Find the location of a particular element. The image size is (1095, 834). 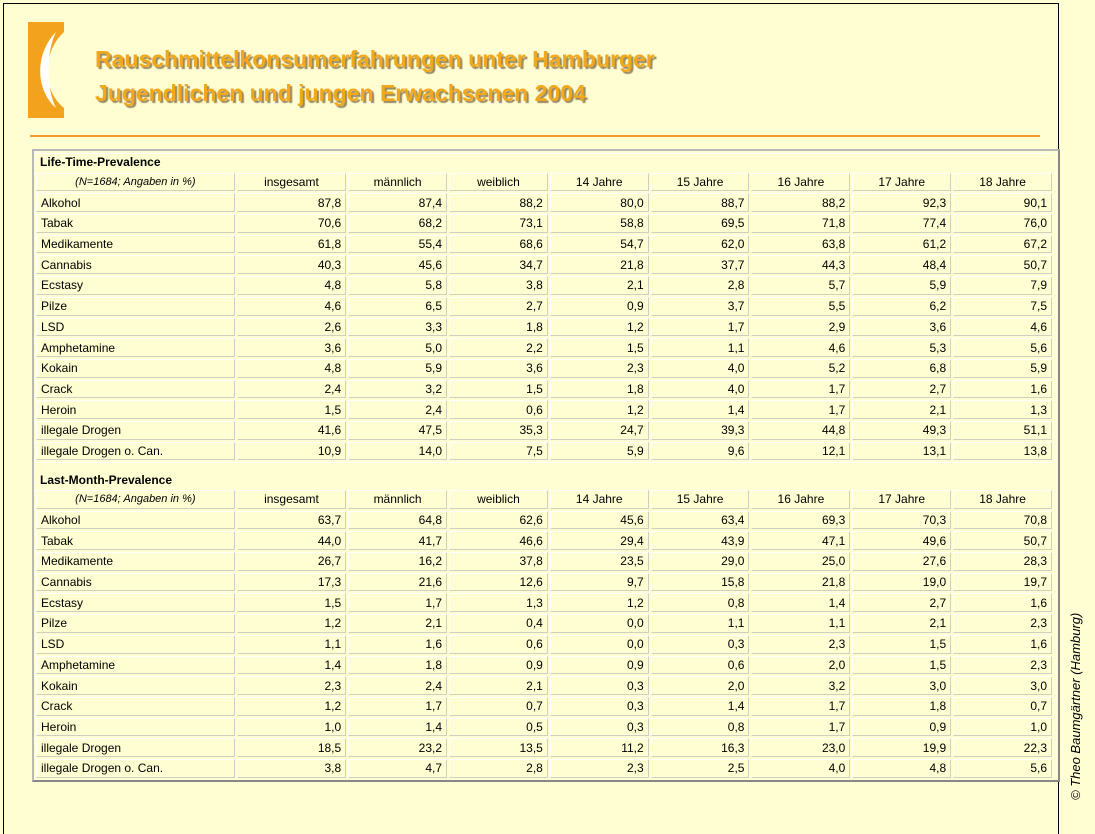

bracket-icon is located at coordinates (46, 70).